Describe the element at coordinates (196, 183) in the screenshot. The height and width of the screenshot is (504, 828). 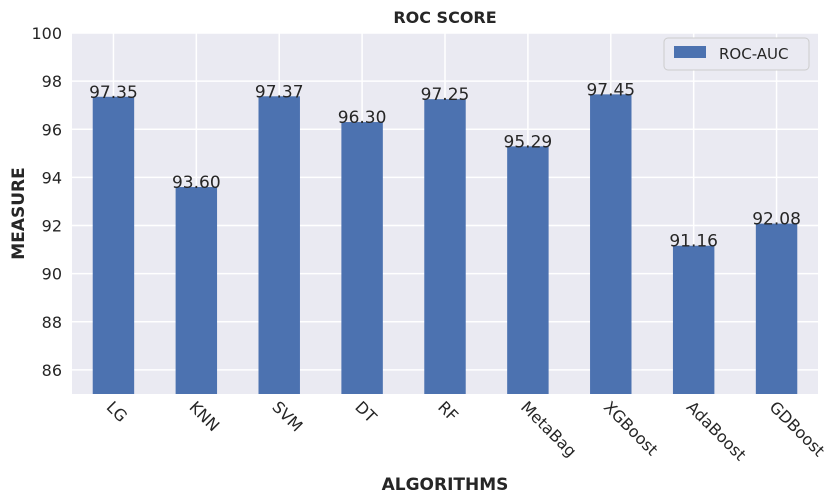
I see `data-label-knn: 93.60` at that location.